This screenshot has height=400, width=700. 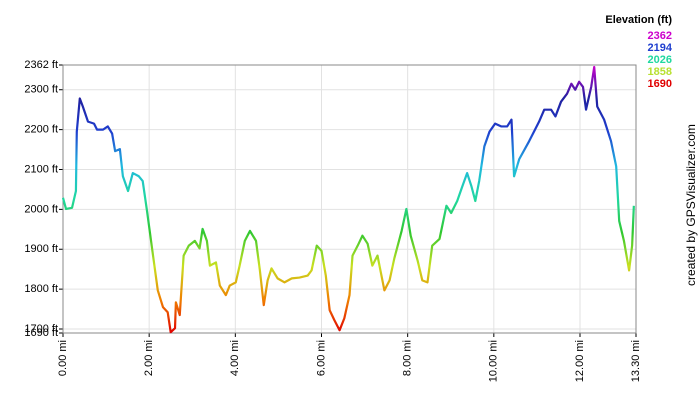 I want to click on y-tick-label: 1900 ft, so click(x=41, y=249).